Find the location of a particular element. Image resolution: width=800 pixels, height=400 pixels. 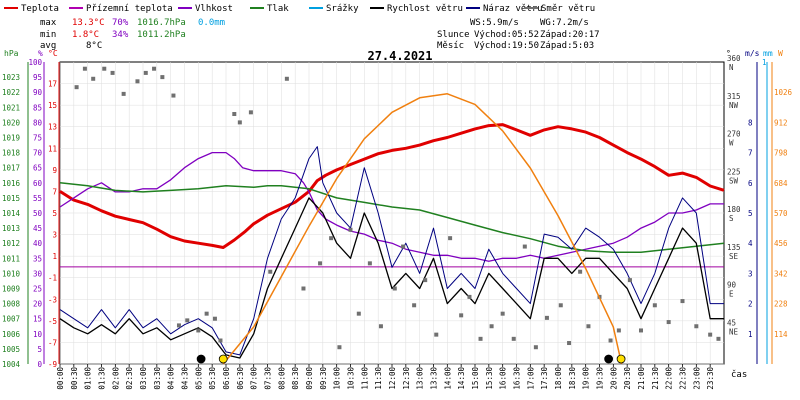

x-tick-label: 22:00 is located at coordinates (669, 378).